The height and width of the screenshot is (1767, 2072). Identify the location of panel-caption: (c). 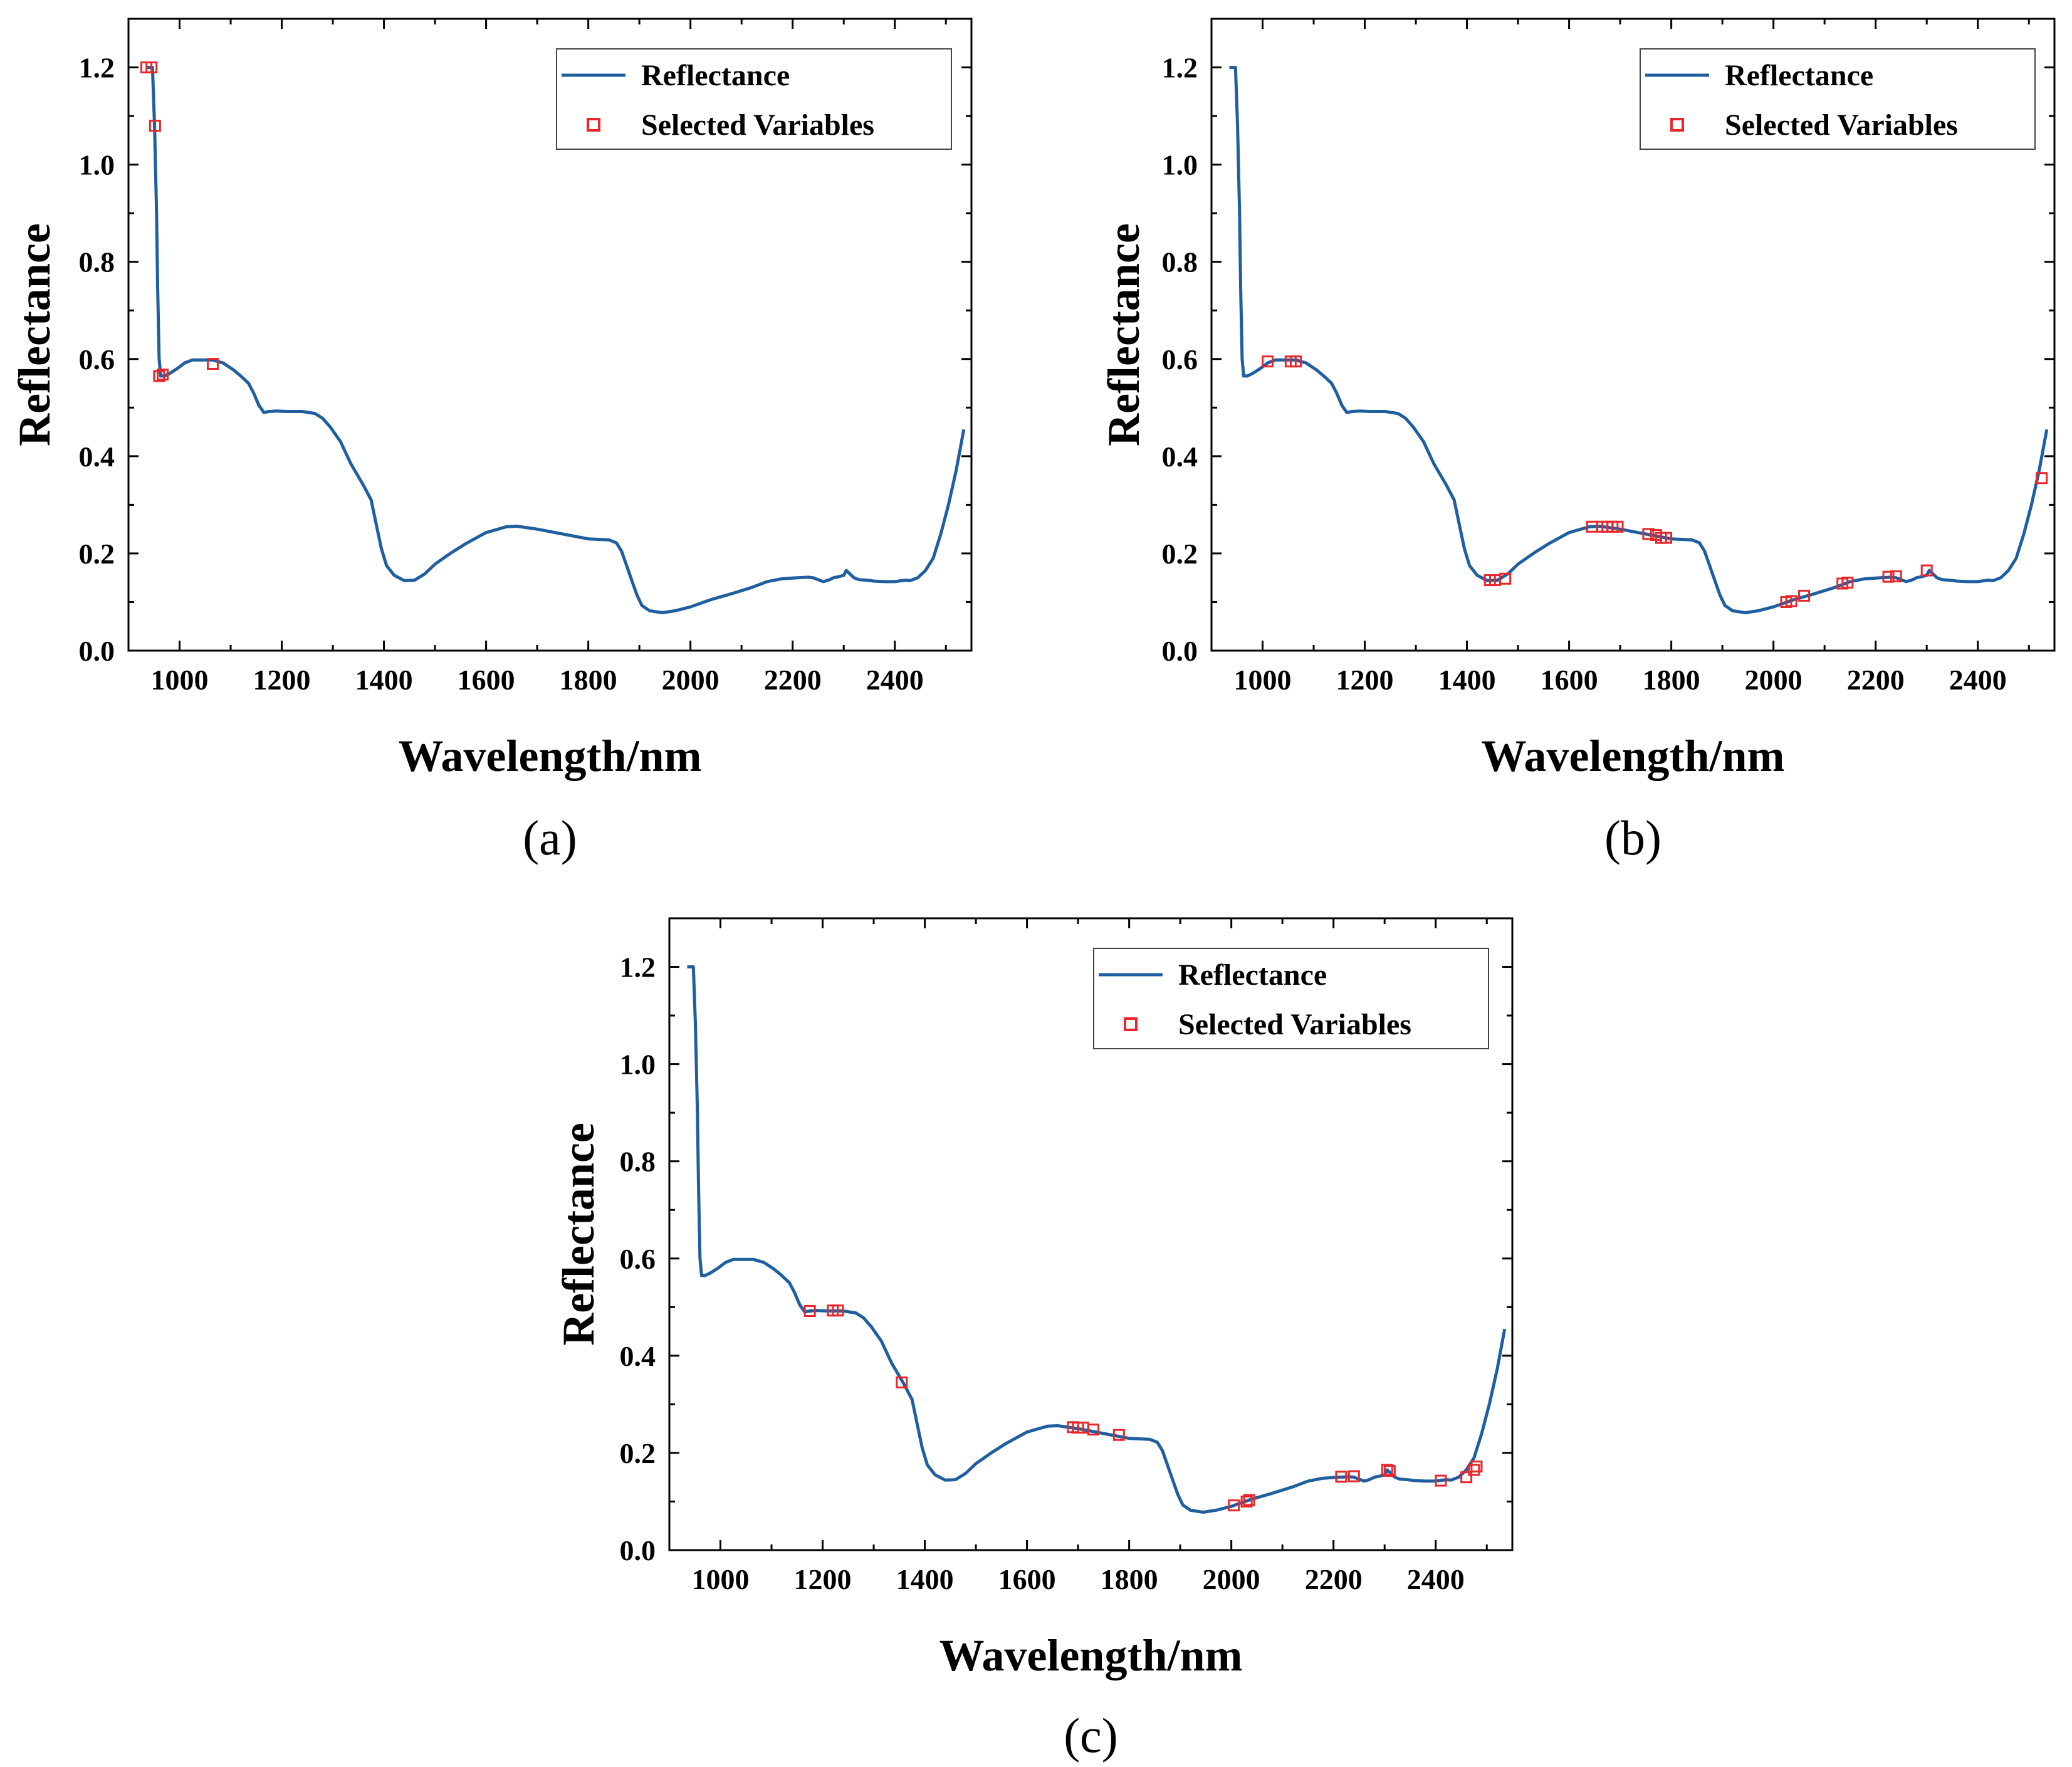
(1091, 1735).